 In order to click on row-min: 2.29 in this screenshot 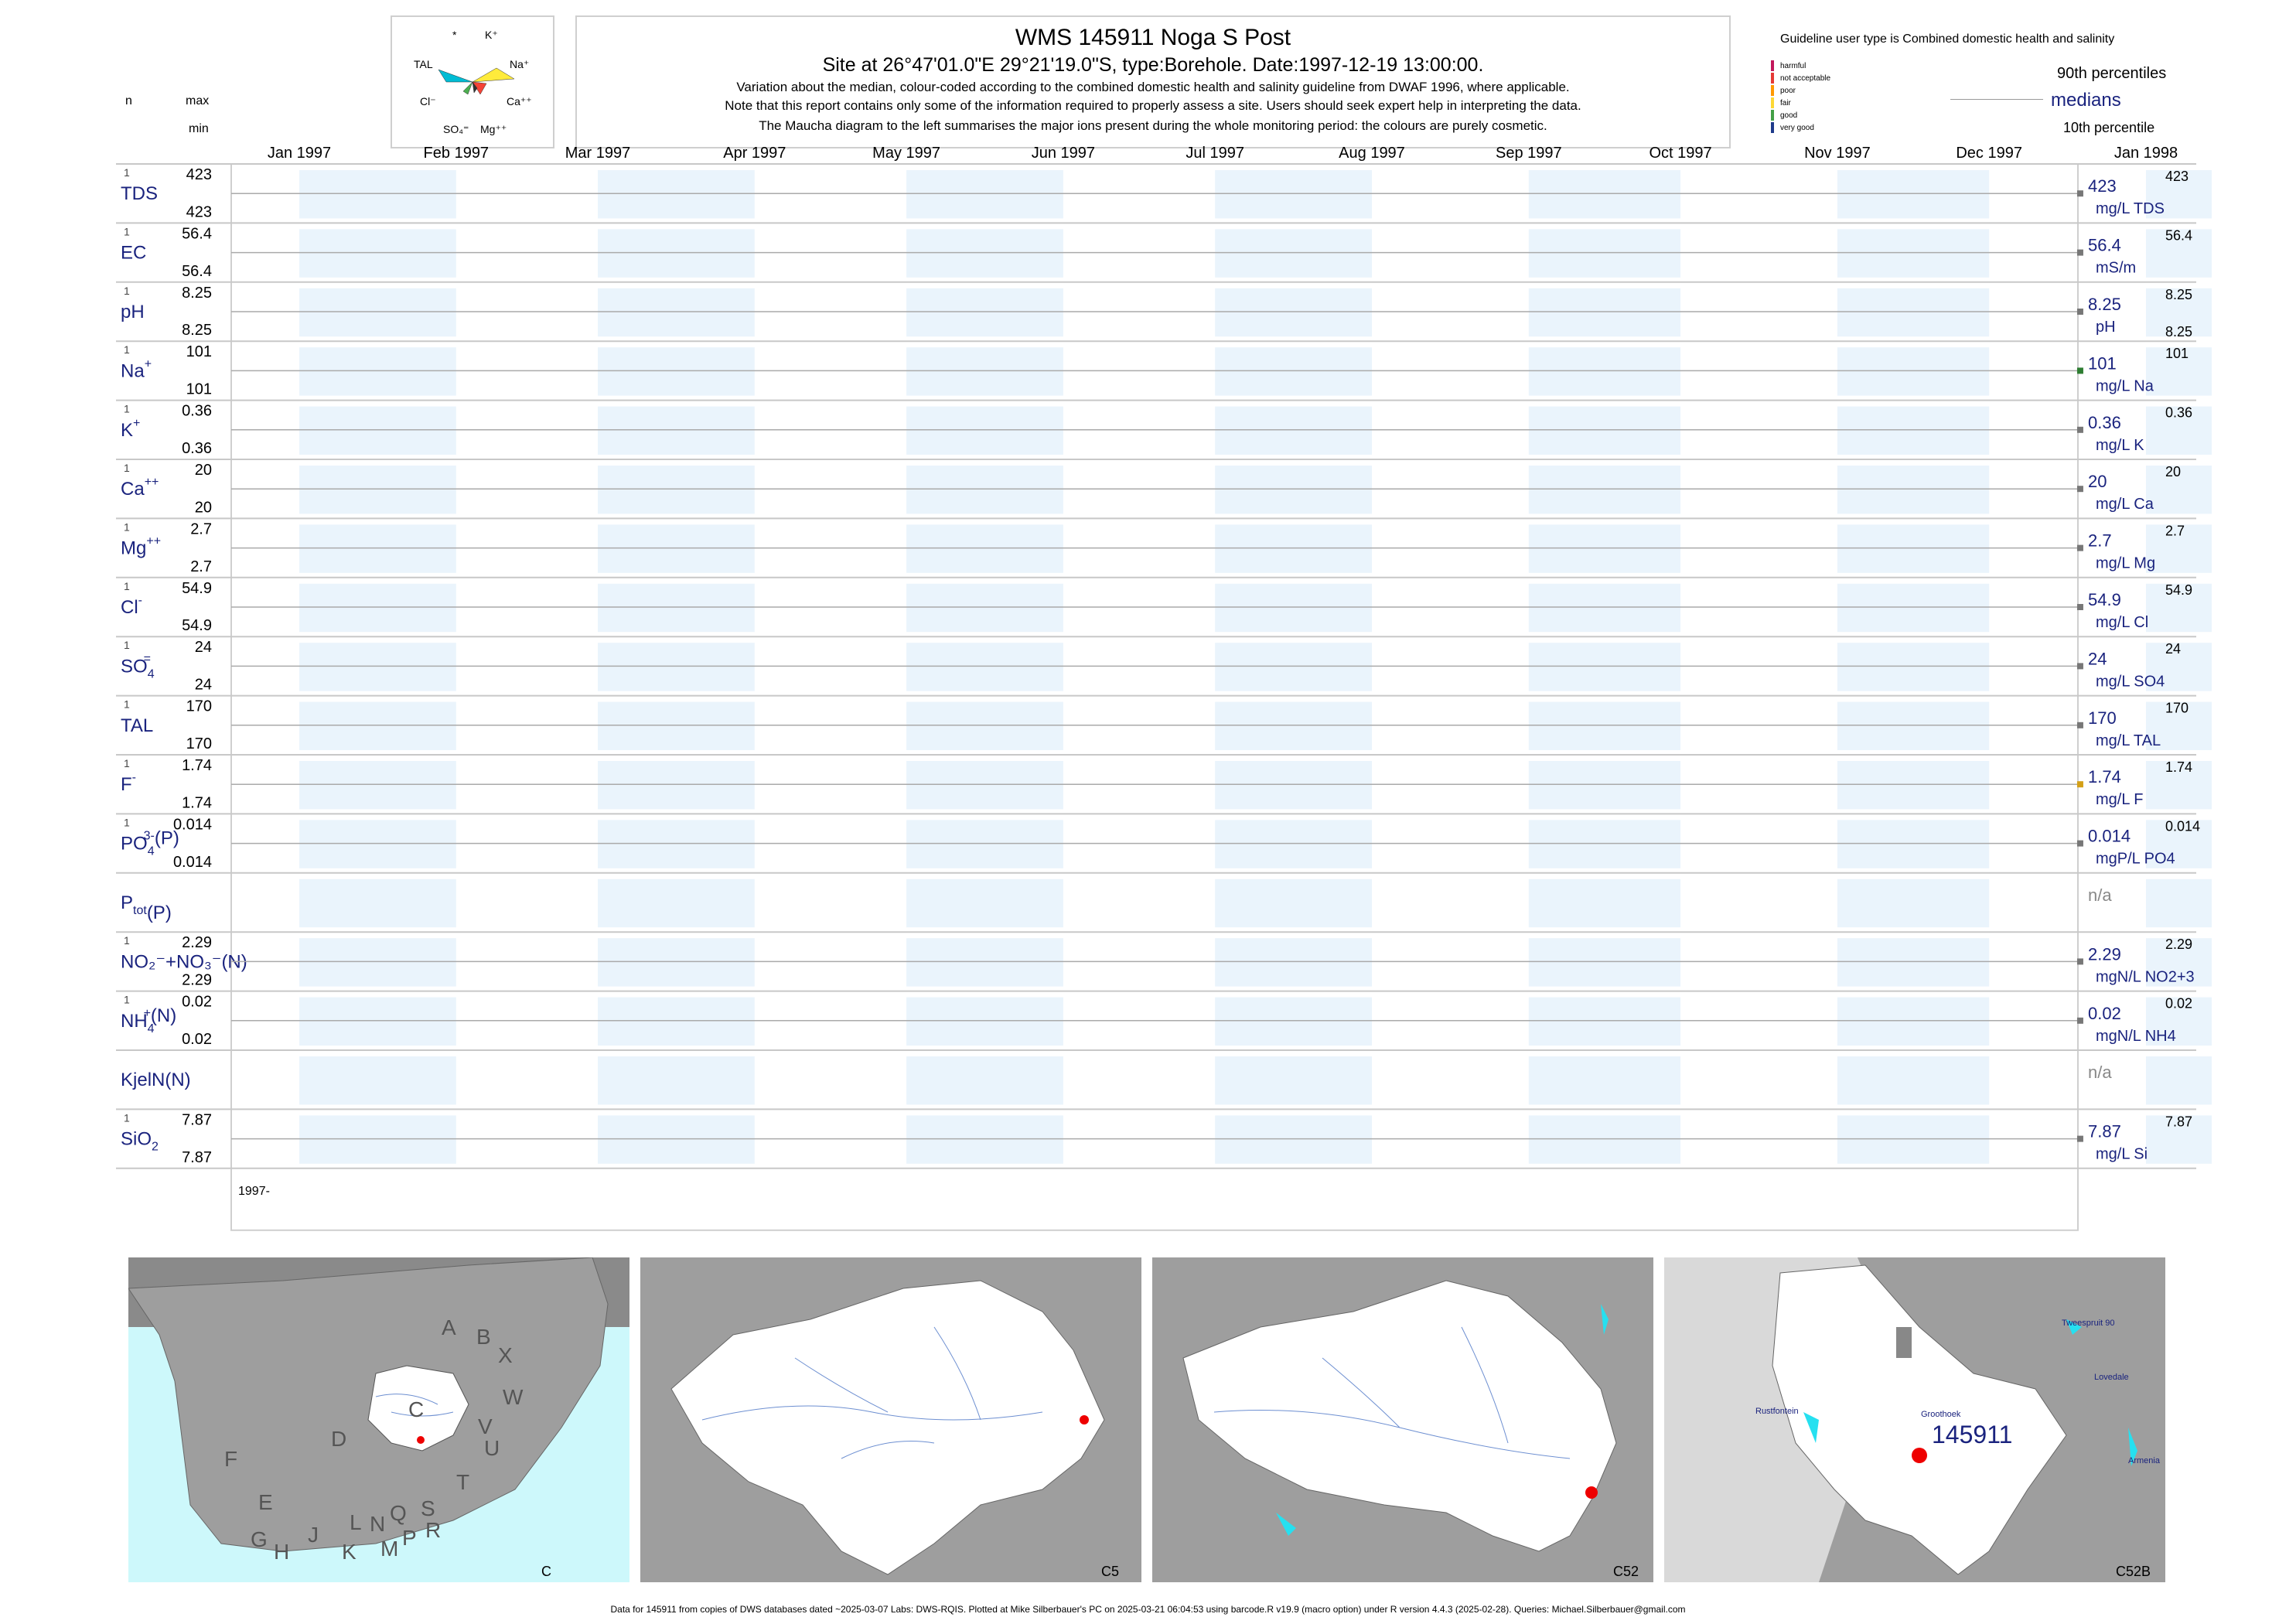, I will do `click(197, 980)`.